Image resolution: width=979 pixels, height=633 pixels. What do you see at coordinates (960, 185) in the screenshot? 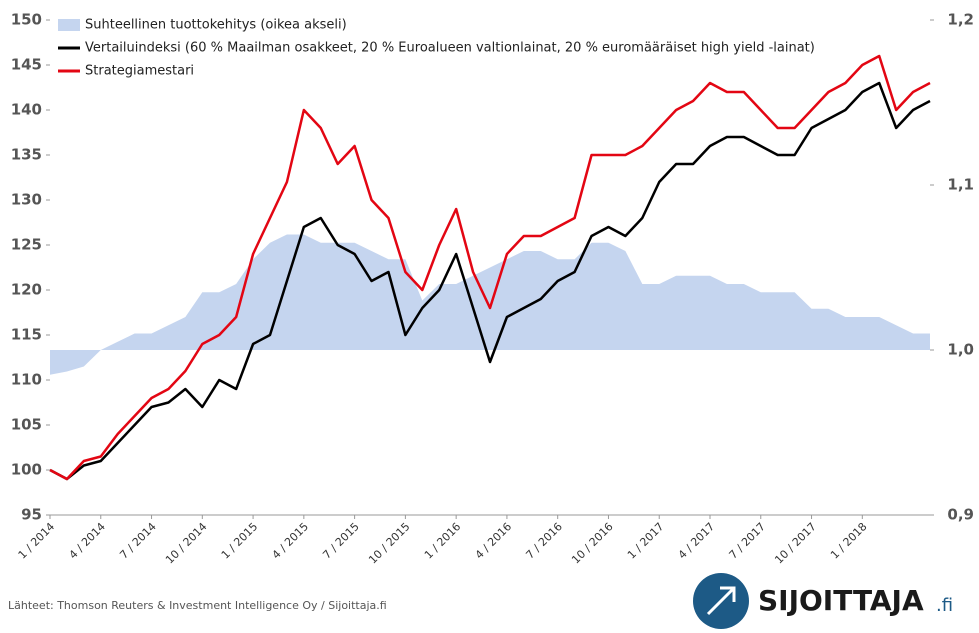
I see `y2-tick-label: 1,1` at bounding box center [960, 185].